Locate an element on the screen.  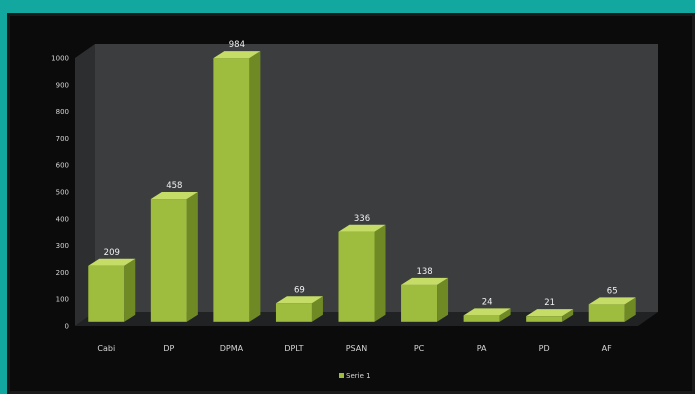
y-tick-label: 300 is located at coordinates (62, 246).